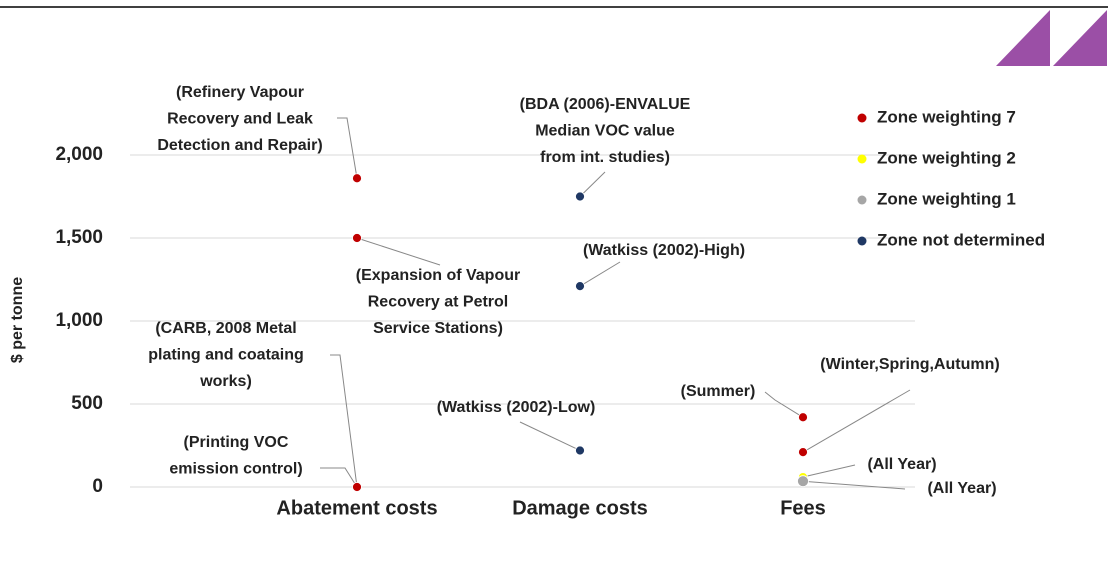 This screenshot has width=1108, height=571. Describe the element at coordinates (225, 381) in the screenshot. I see `annotation: works)` at that location.